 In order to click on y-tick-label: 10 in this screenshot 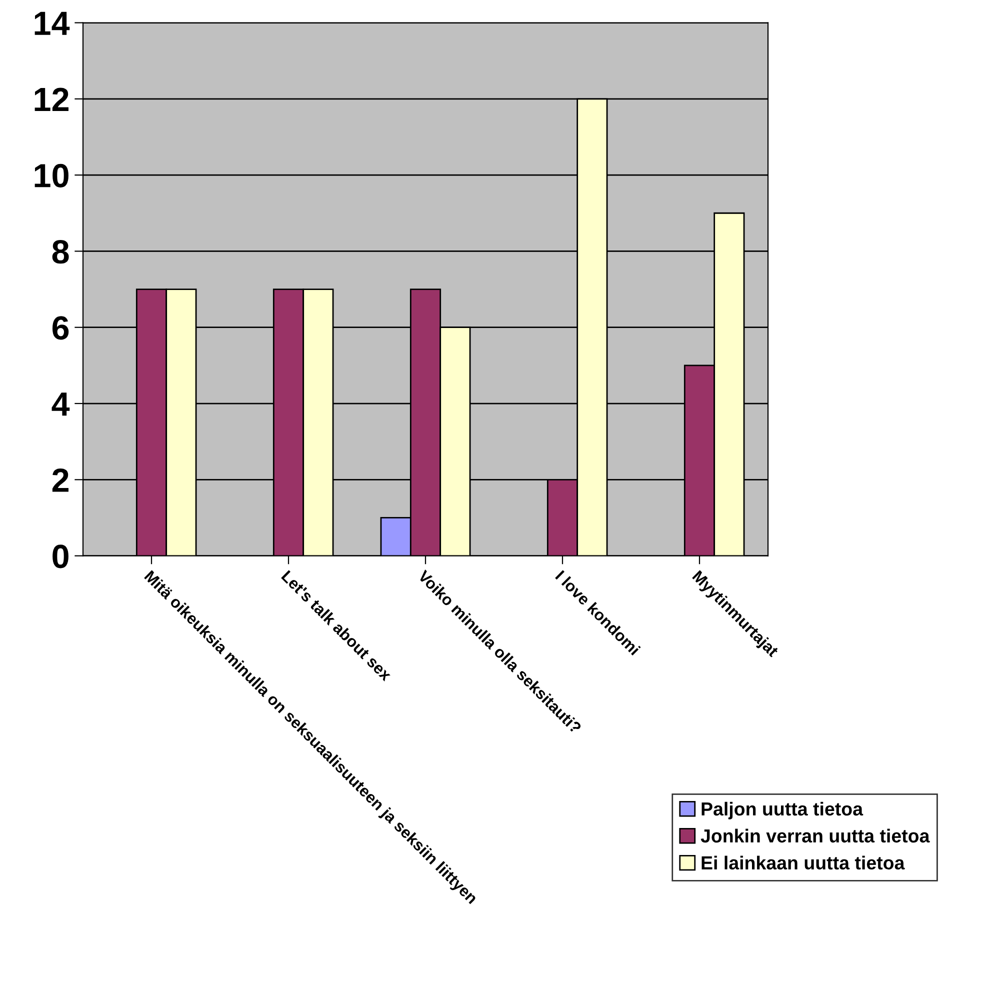, I will do `click(51, 176)`.